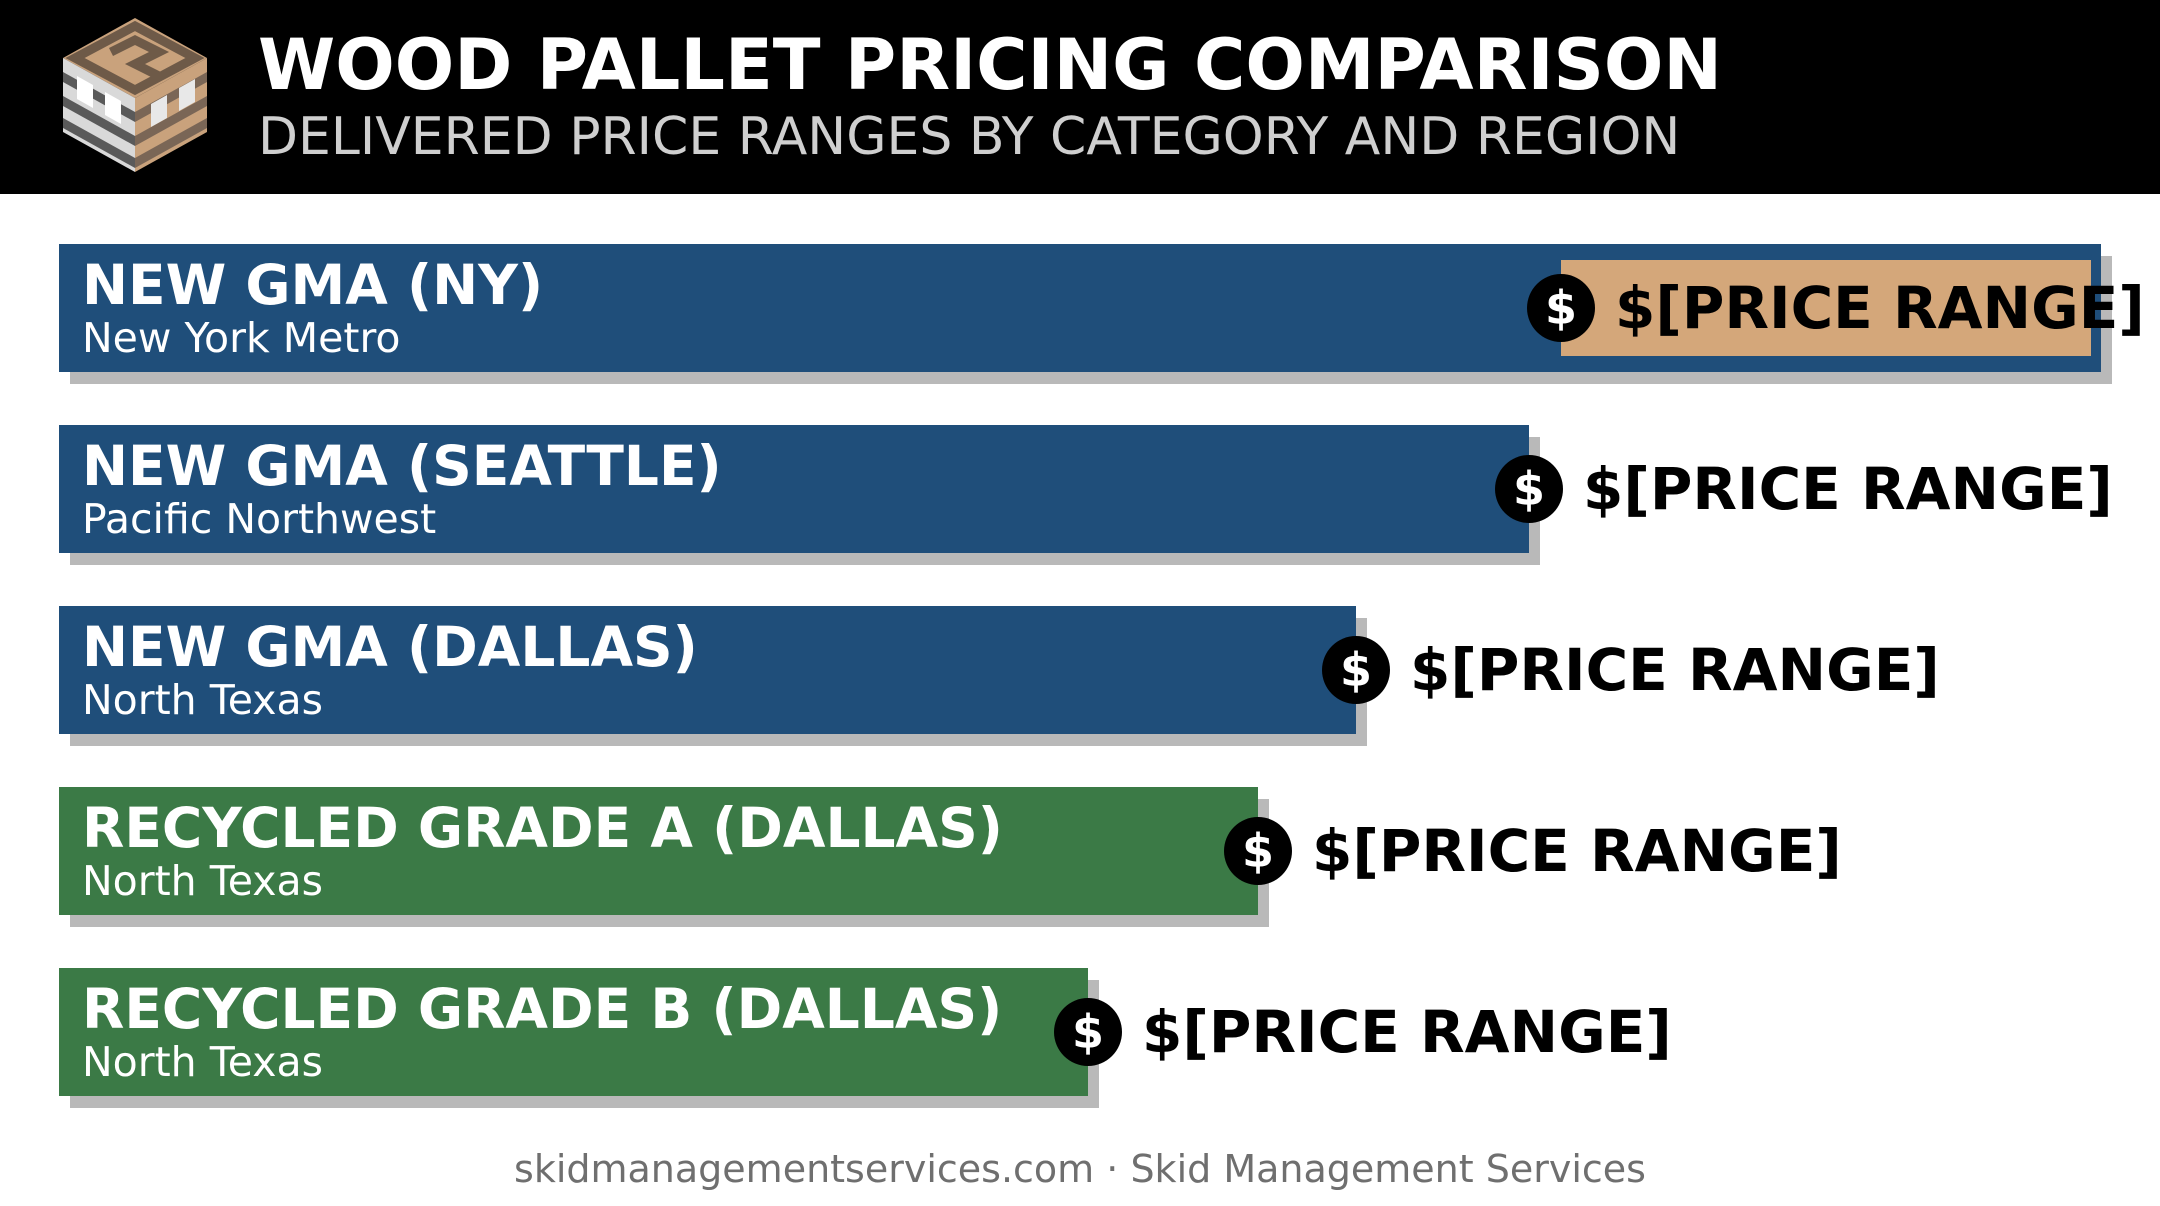  I want to click on bar-label: RECYCLED GRADE A (DALLAS), so click(542, 828).